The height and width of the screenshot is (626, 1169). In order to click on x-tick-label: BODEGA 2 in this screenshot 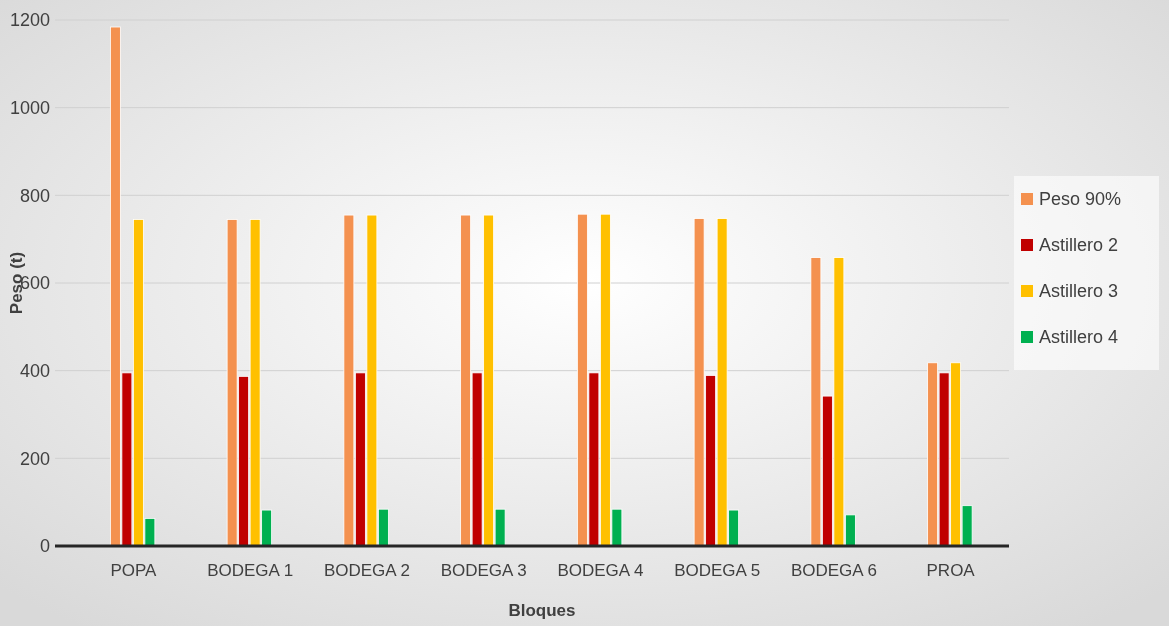, I will do `click(366, 570)`.